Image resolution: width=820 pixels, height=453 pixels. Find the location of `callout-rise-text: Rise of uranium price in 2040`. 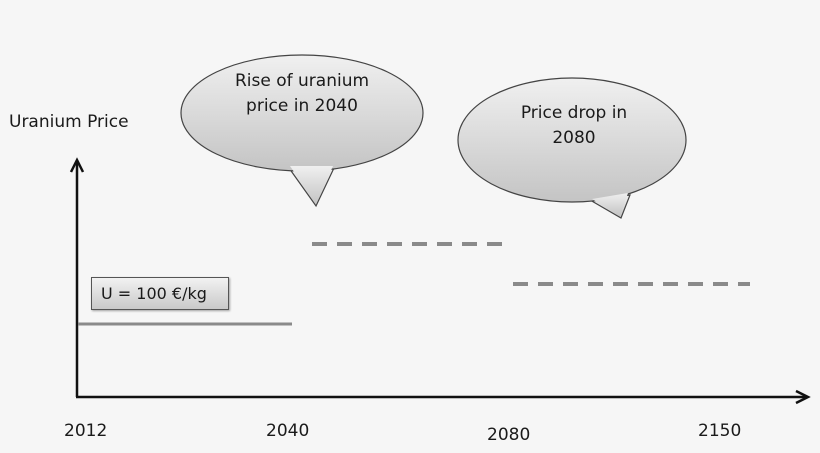

callout-rise-text: Rise of uranium price in 2040 is located at coordinates (302, 94).